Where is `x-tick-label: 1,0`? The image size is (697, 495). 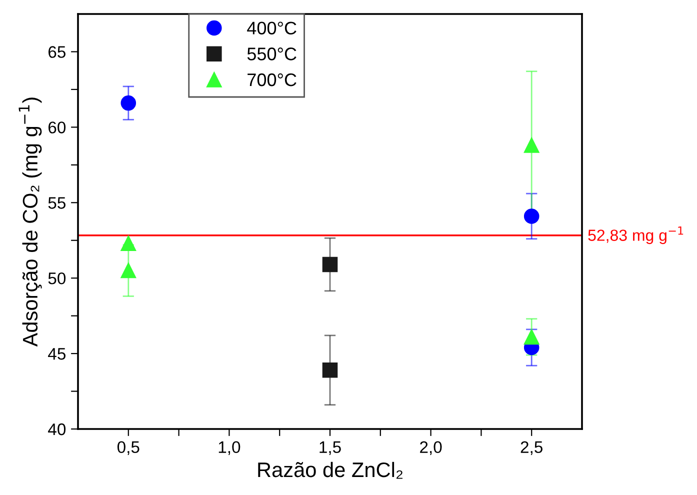
x-tick-label: 1,0 is located at coordinates (229, 448).